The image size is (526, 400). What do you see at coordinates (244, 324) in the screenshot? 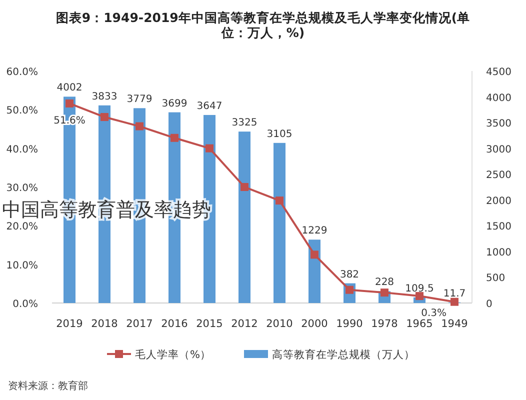
I see `x-tick-label: 2012` at bounding box center [244, 324].